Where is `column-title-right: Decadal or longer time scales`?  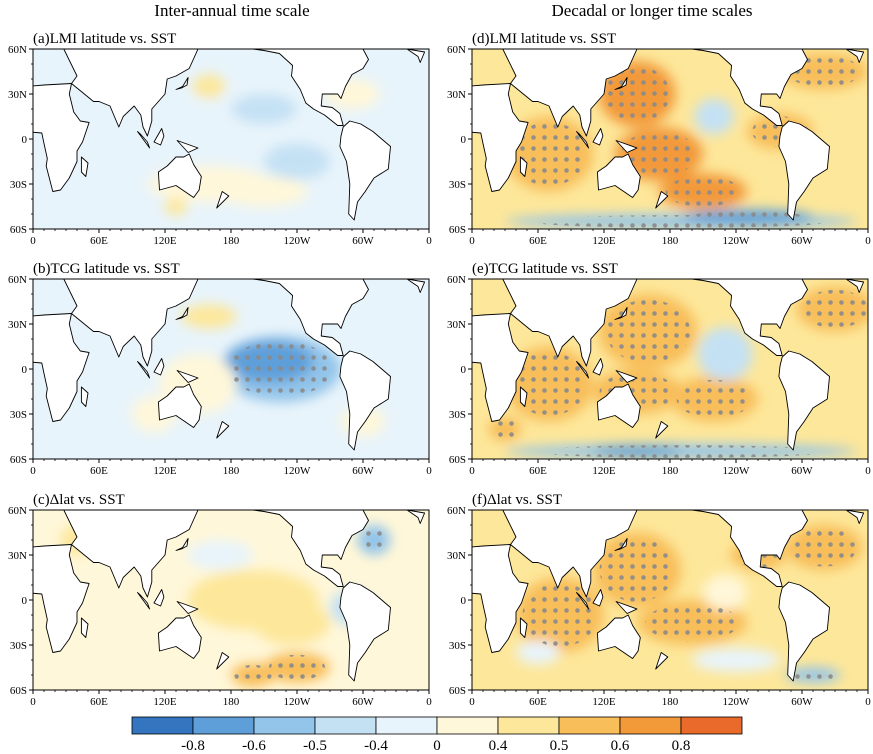 column-title-right: Decadal or longer time scales is located at coordinates (651, 10).